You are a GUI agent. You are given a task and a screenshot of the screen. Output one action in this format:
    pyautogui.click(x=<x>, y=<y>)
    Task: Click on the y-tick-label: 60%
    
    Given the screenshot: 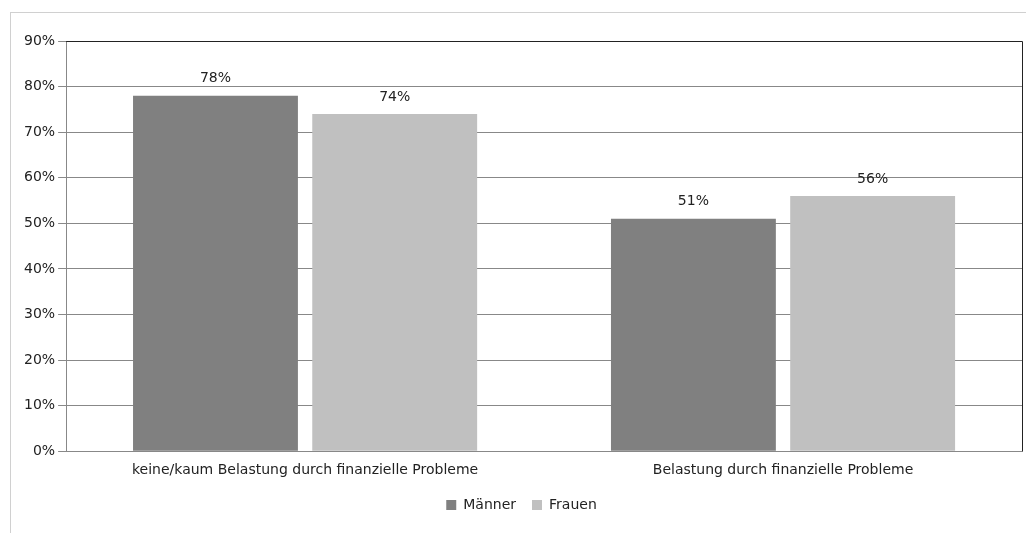 What is the action you would take?
    pyautogui.click(x=39, y=176)
    